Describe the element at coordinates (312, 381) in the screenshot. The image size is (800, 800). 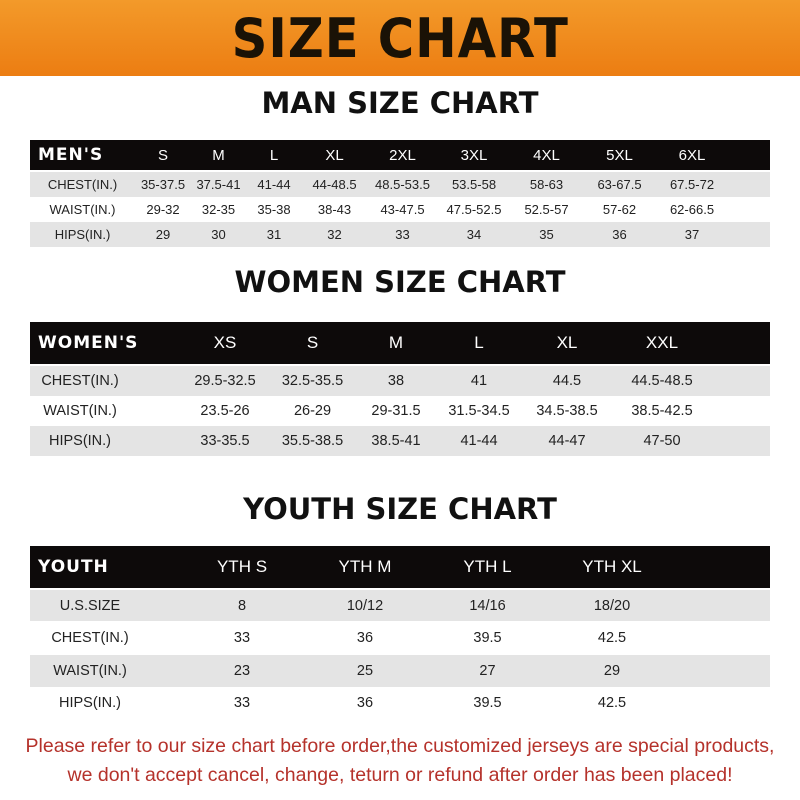
I see `table-cell: 32.5-35.5` at that location.